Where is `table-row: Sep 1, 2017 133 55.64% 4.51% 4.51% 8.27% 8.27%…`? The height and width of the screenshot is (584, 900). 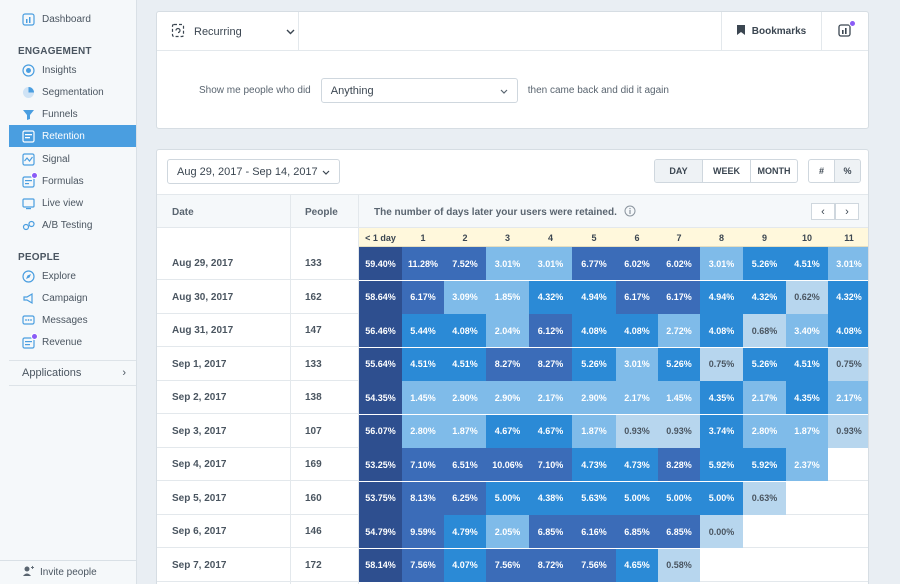 table-row: Sep 1, 2017 133 55.64% 4.51% 4.51% 8.27% 8.27%… is located at coordinates (512, 364).